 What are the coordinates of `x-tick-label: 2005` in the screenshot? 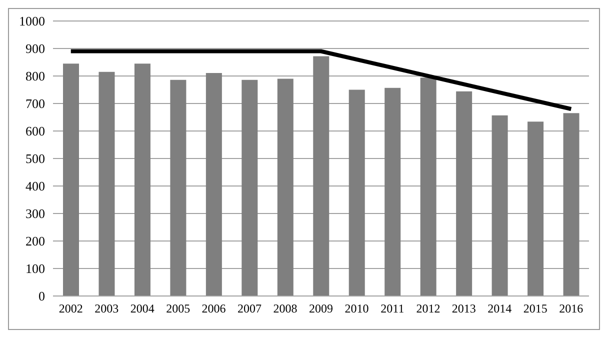 It's located at (178, 309).